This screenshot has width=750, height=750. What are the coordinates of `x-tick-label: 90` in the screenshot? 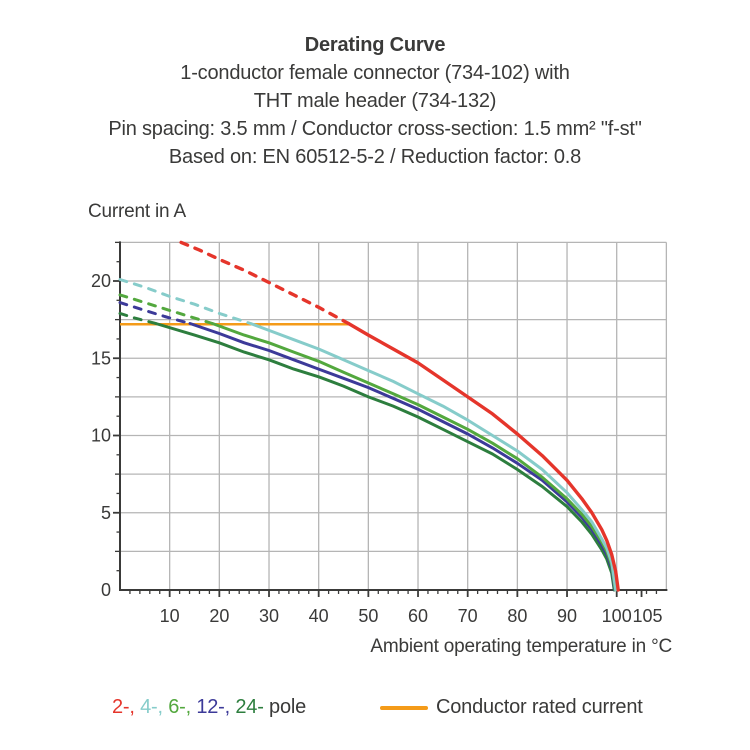 It's located at (567, 616).